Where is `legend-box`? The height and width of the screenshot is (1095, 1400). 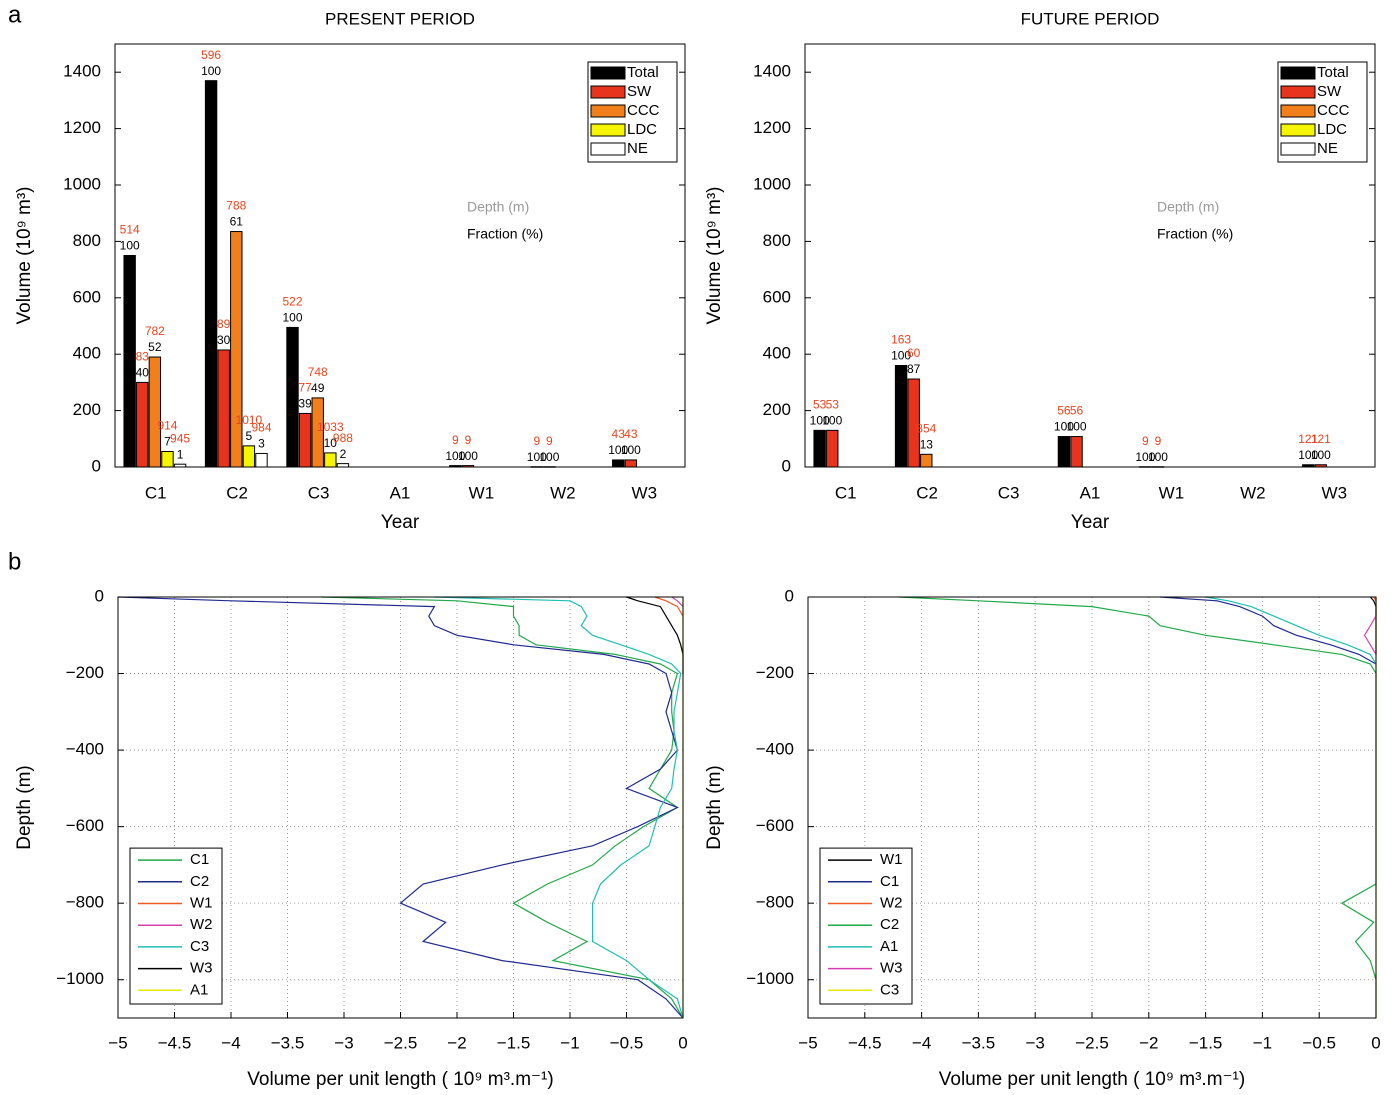 legend-box is located at coordinates (176, 926).